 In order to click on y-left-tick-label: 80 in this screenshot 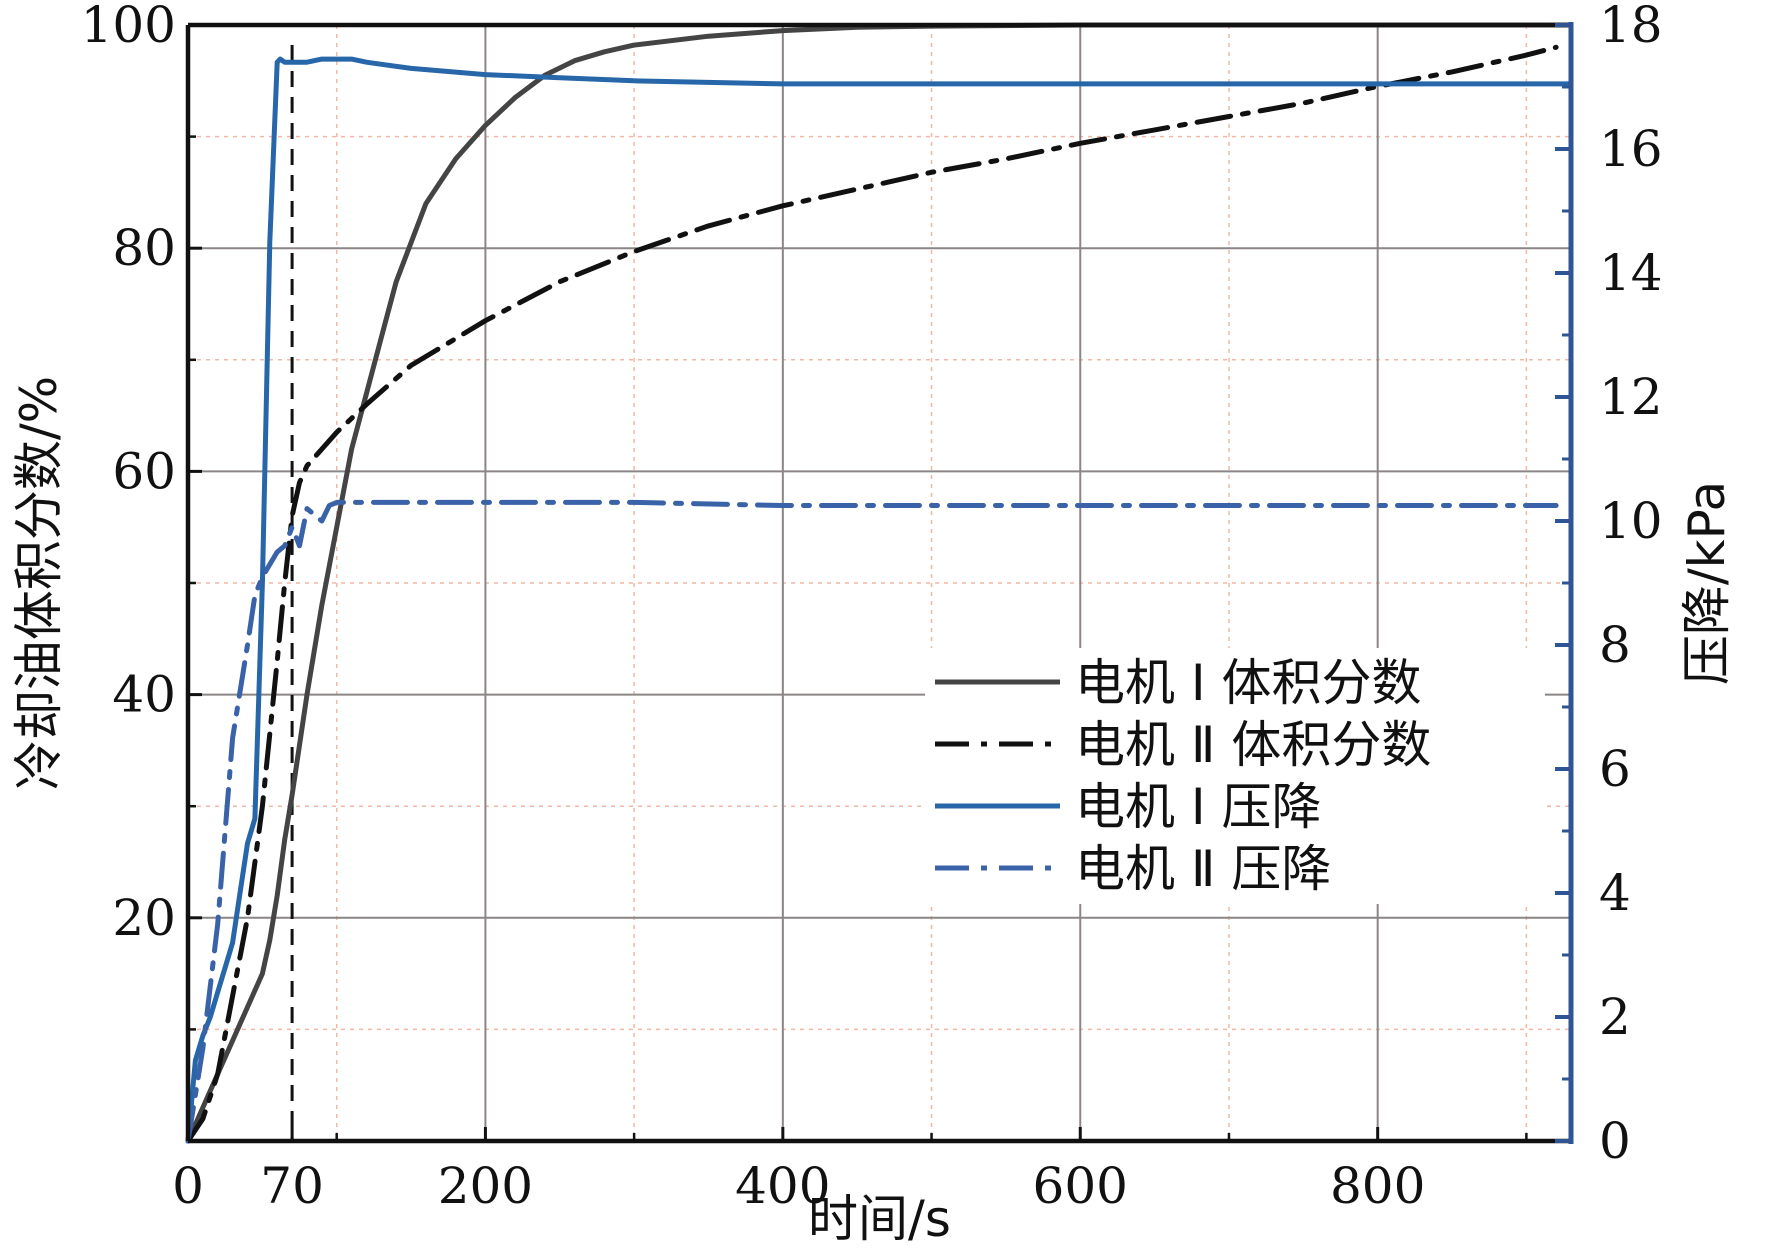, I will do `click(144, 248)`.